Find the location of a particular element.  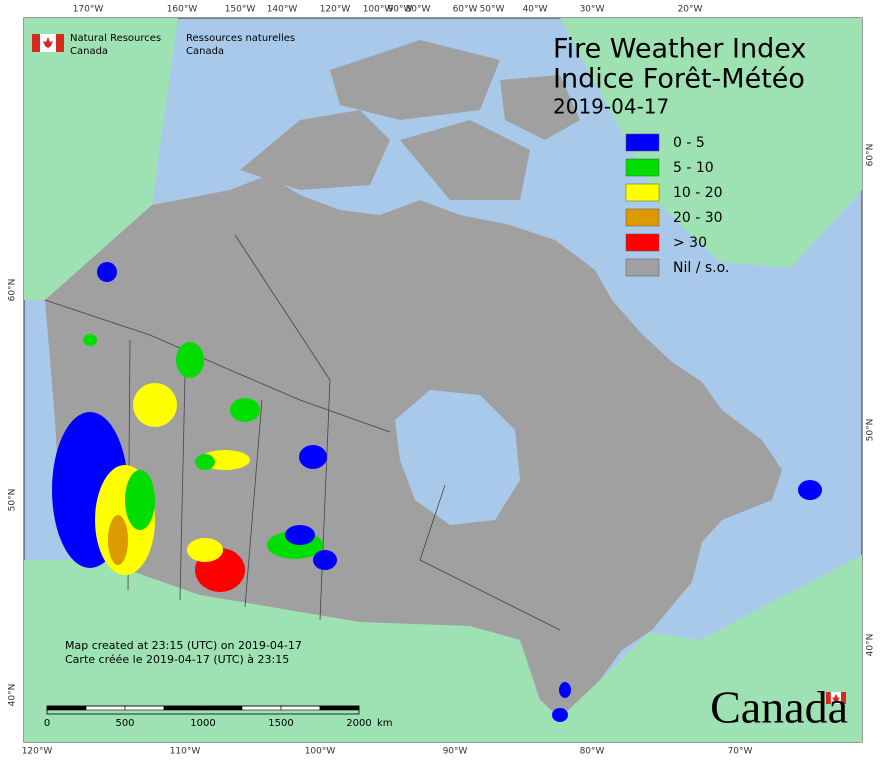

department-en: Canada is located at coordinates (89, 51).